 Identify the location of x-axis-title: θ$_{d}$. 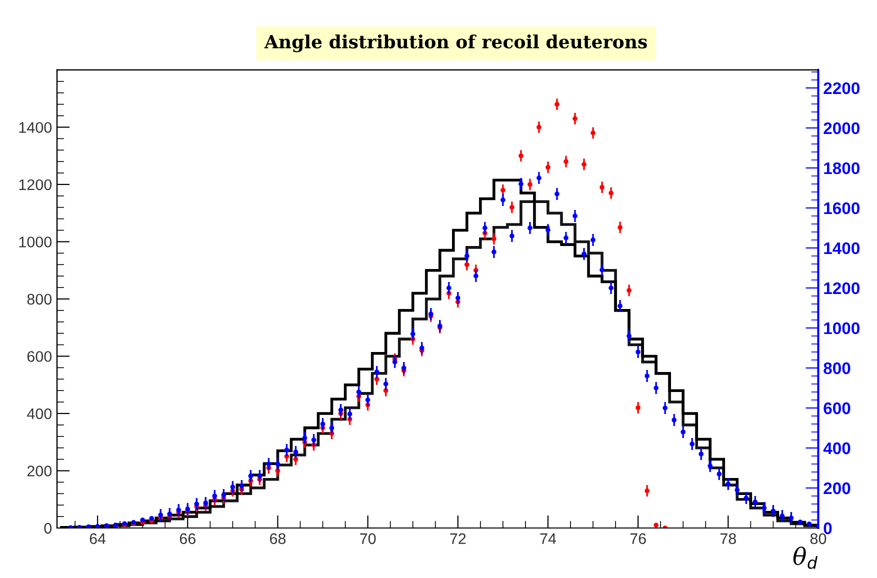
(805, 557).